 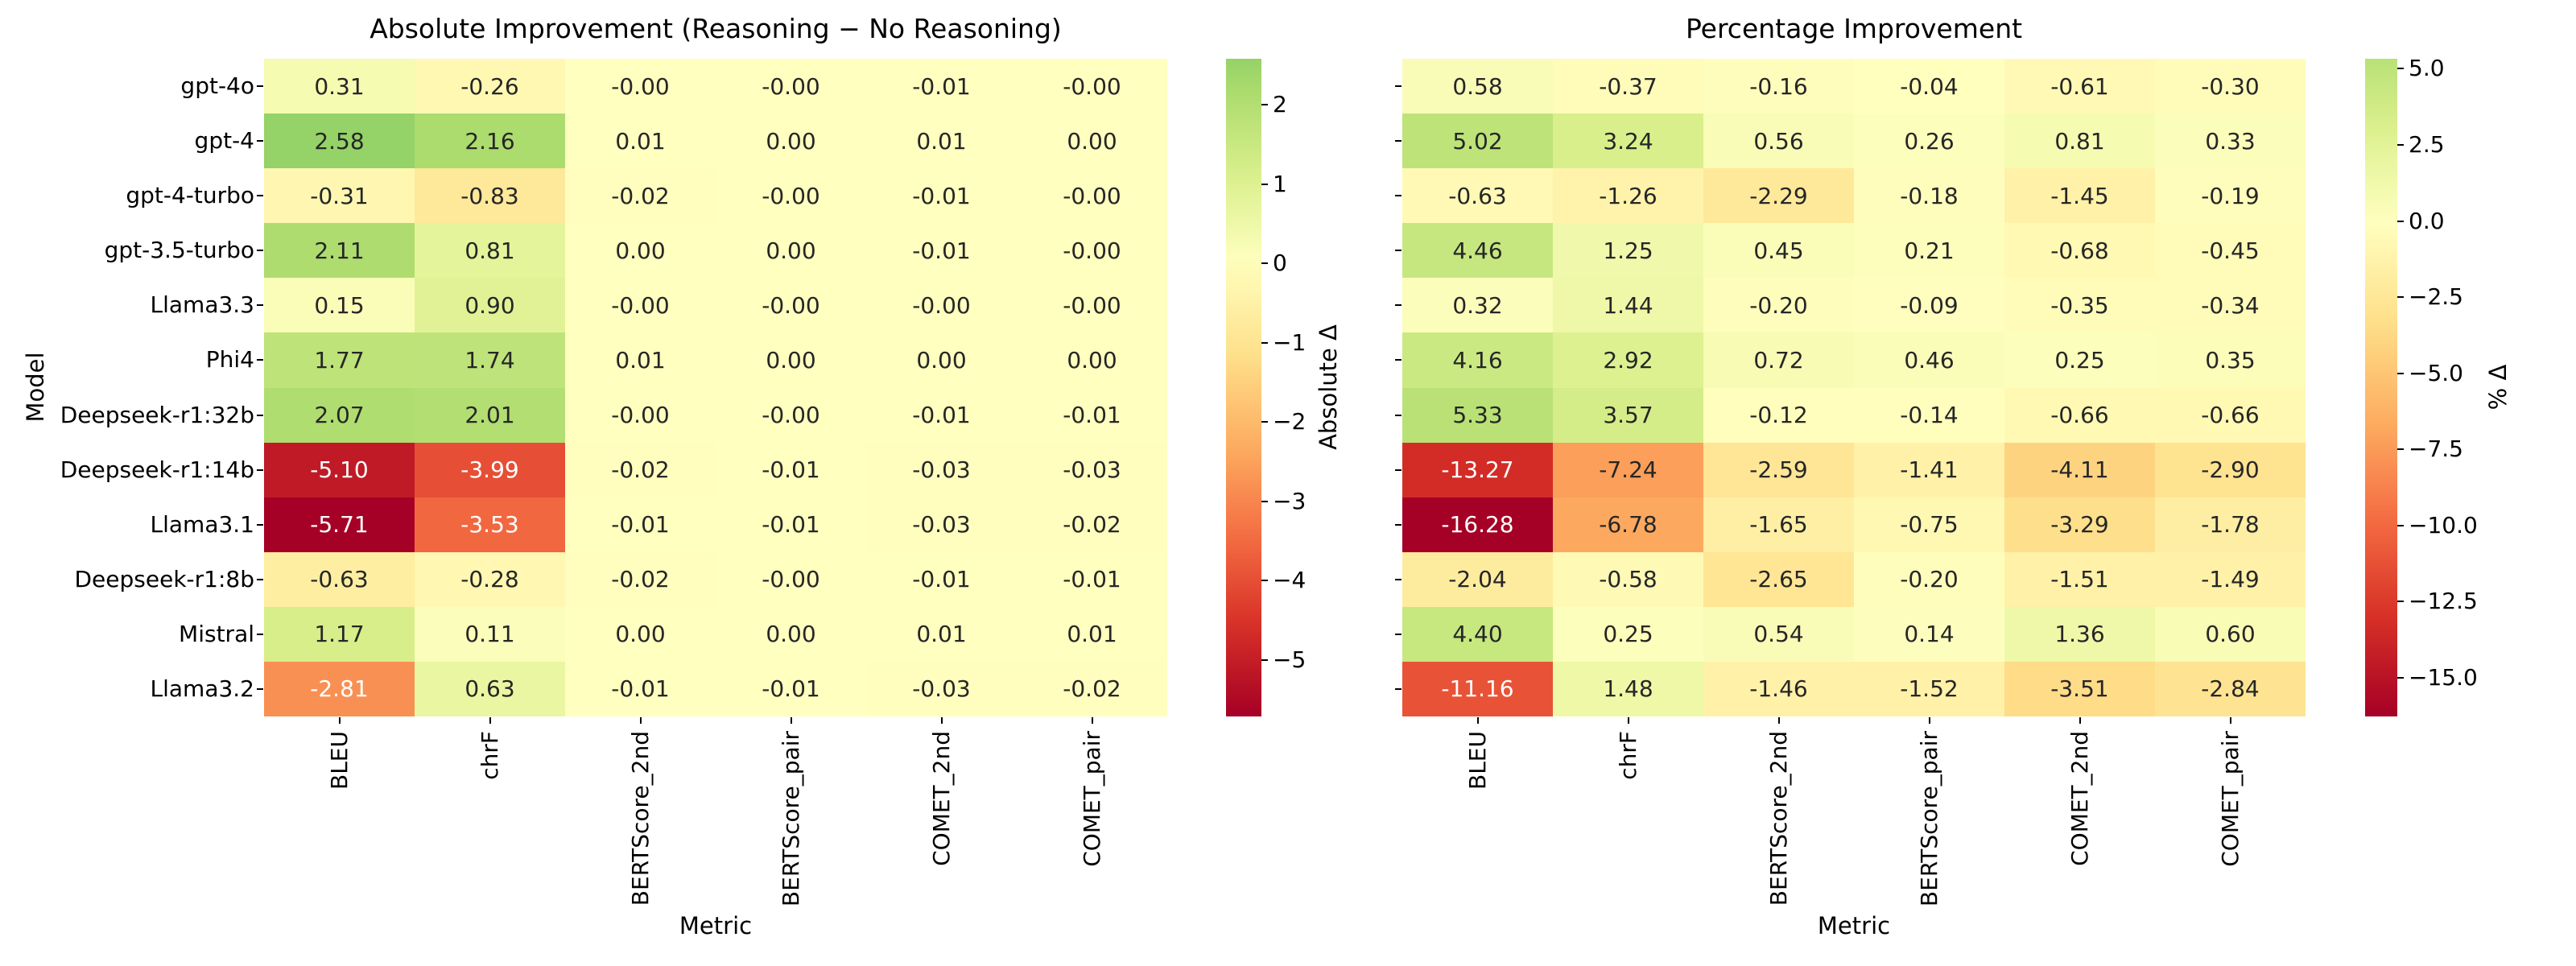 What do you see at coordinates (490, 305) in the screenshot?
I see `heatmap-cell: 0.90` at bounding box center [490, 305].